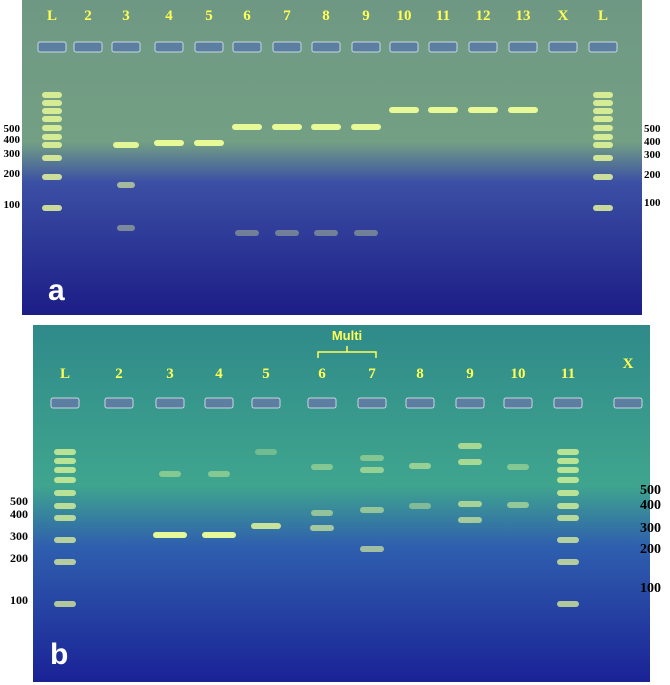 Image resolution: width=670 pixels, height=685 pixels. What do you see at coordinates (56, 290) in the screenshot?
I see `panel-letter: a` at bounding box center [56, 290].